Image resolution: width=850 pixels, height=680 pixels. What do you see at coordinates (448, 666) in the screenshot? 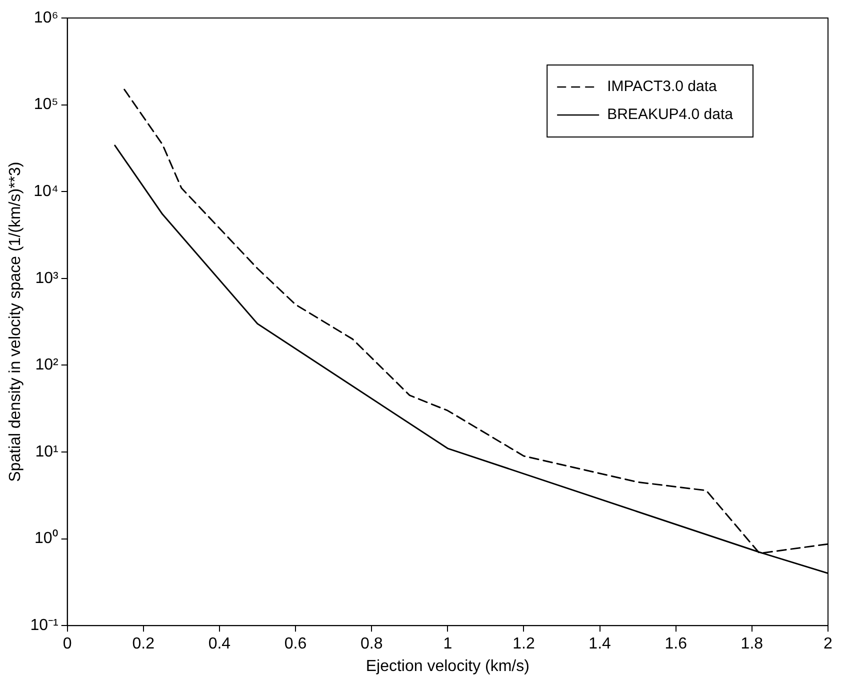
I see `x-axis-title: Ejection velocity (km/s)` at bounding box center [448, 666].